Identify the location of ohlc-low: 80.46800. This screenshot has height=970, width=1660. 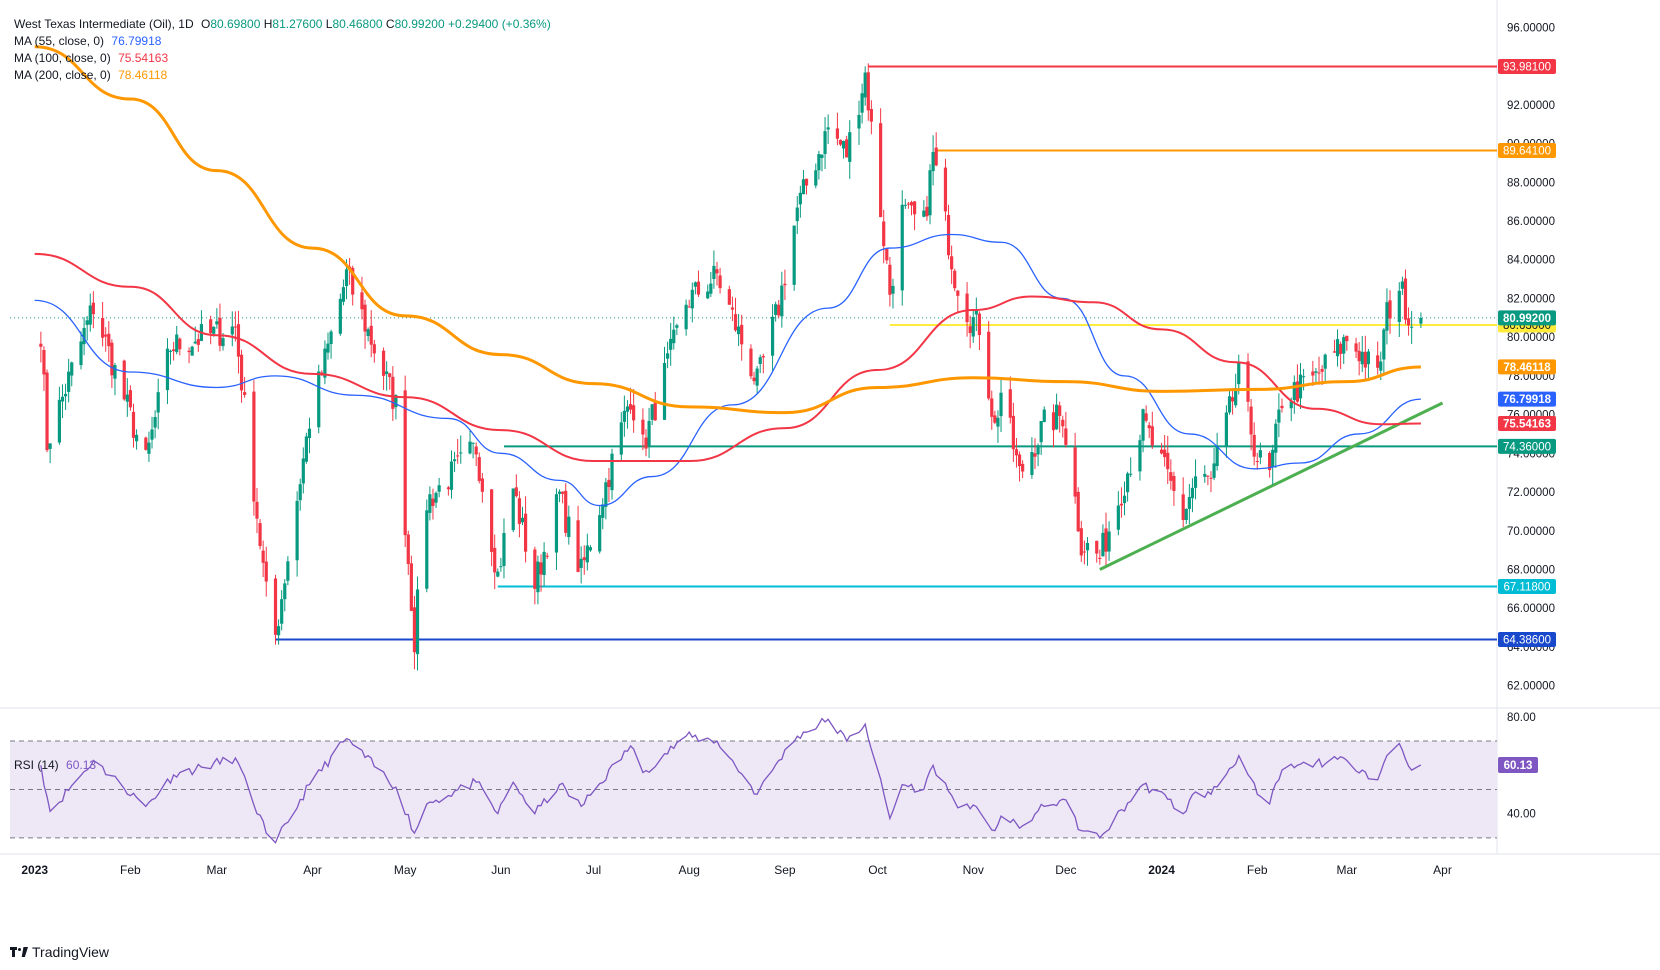
(357, 24).